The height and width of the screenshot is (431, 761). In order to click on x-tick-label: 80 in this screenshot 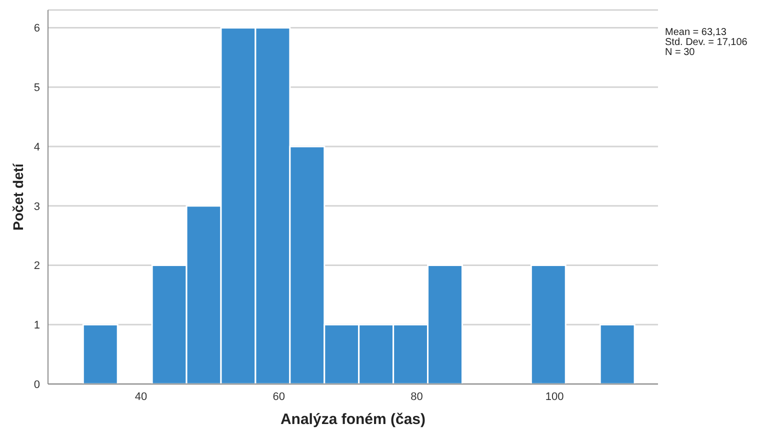, I will do `click(416, 396)`.